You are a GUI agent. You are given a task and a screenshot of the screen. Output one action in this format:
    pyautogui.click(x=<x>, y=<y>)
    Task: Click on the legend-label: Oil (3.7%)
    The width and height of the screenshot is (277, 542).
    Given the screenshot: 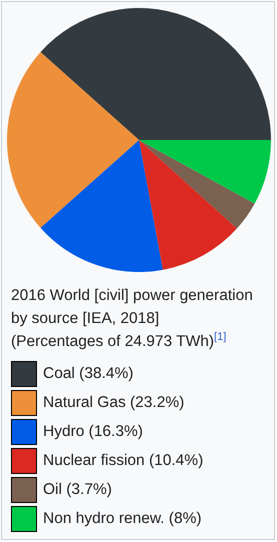 What is the action you would take?
    pyautogui.click(x=77, y=489)
    